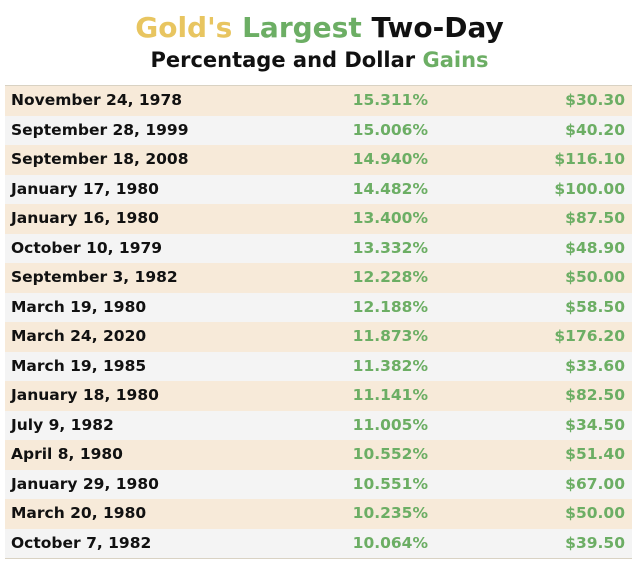 This screenshot has width=639, height=569. I want to click on title-line-2: Percentage and Dollar Gains, so click(319, 60).